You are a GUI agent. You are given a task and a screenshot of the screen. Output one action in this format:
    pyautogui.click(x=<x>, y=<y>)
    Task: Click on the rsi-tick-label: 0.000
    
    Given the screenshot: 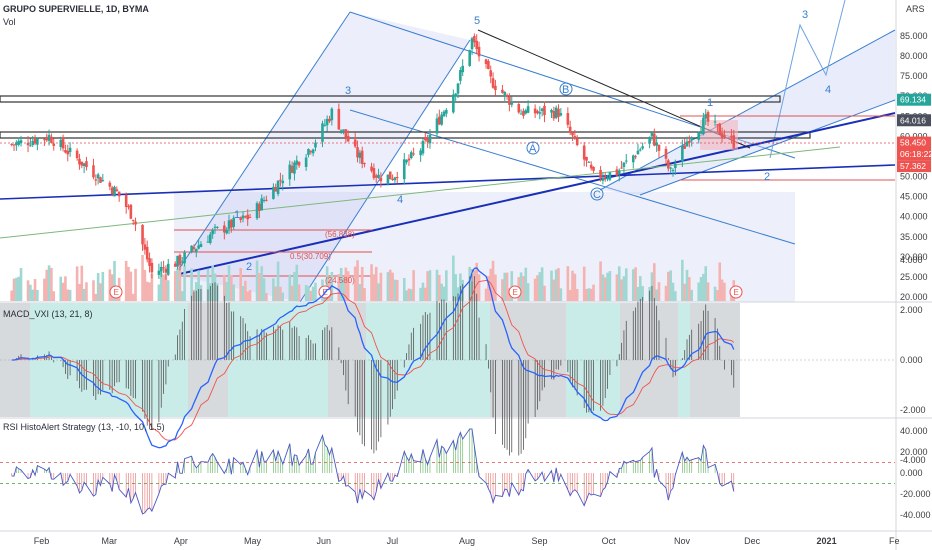 What is the action you would take?
    pyautogui.click(x=911, y=473)
    